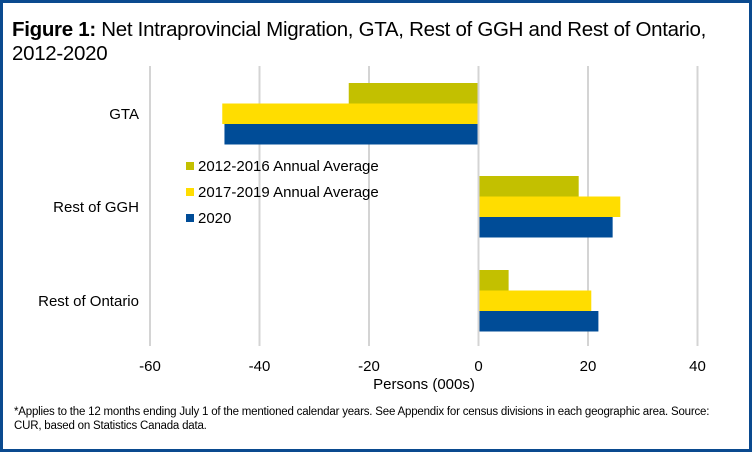 The image size is (752, 452). What do you see at coordinates (288, 166) in the screenshot?
I see `legend-label: 2012-2016 Annual Average` at bounding box center [288, 166].